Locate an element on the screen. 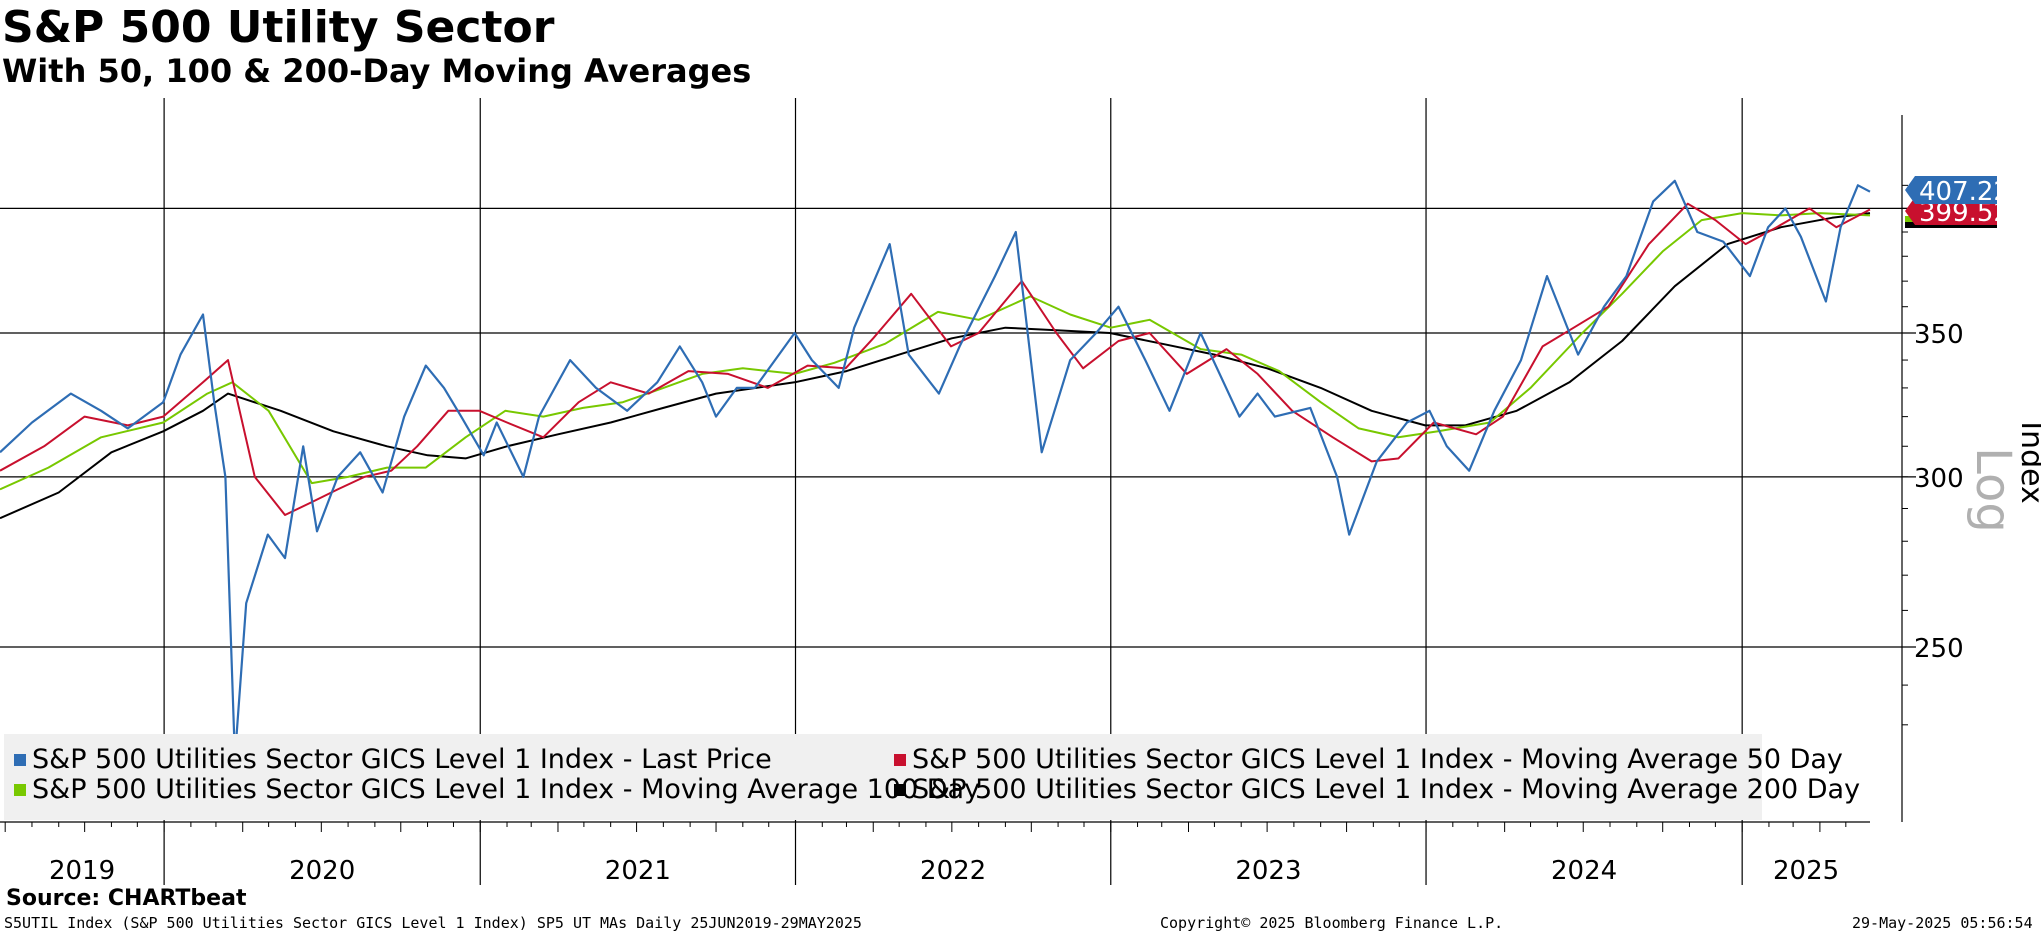 The image size is (2041, 936). x-tick-label: 2025 is located at coordinates (1806, 871).